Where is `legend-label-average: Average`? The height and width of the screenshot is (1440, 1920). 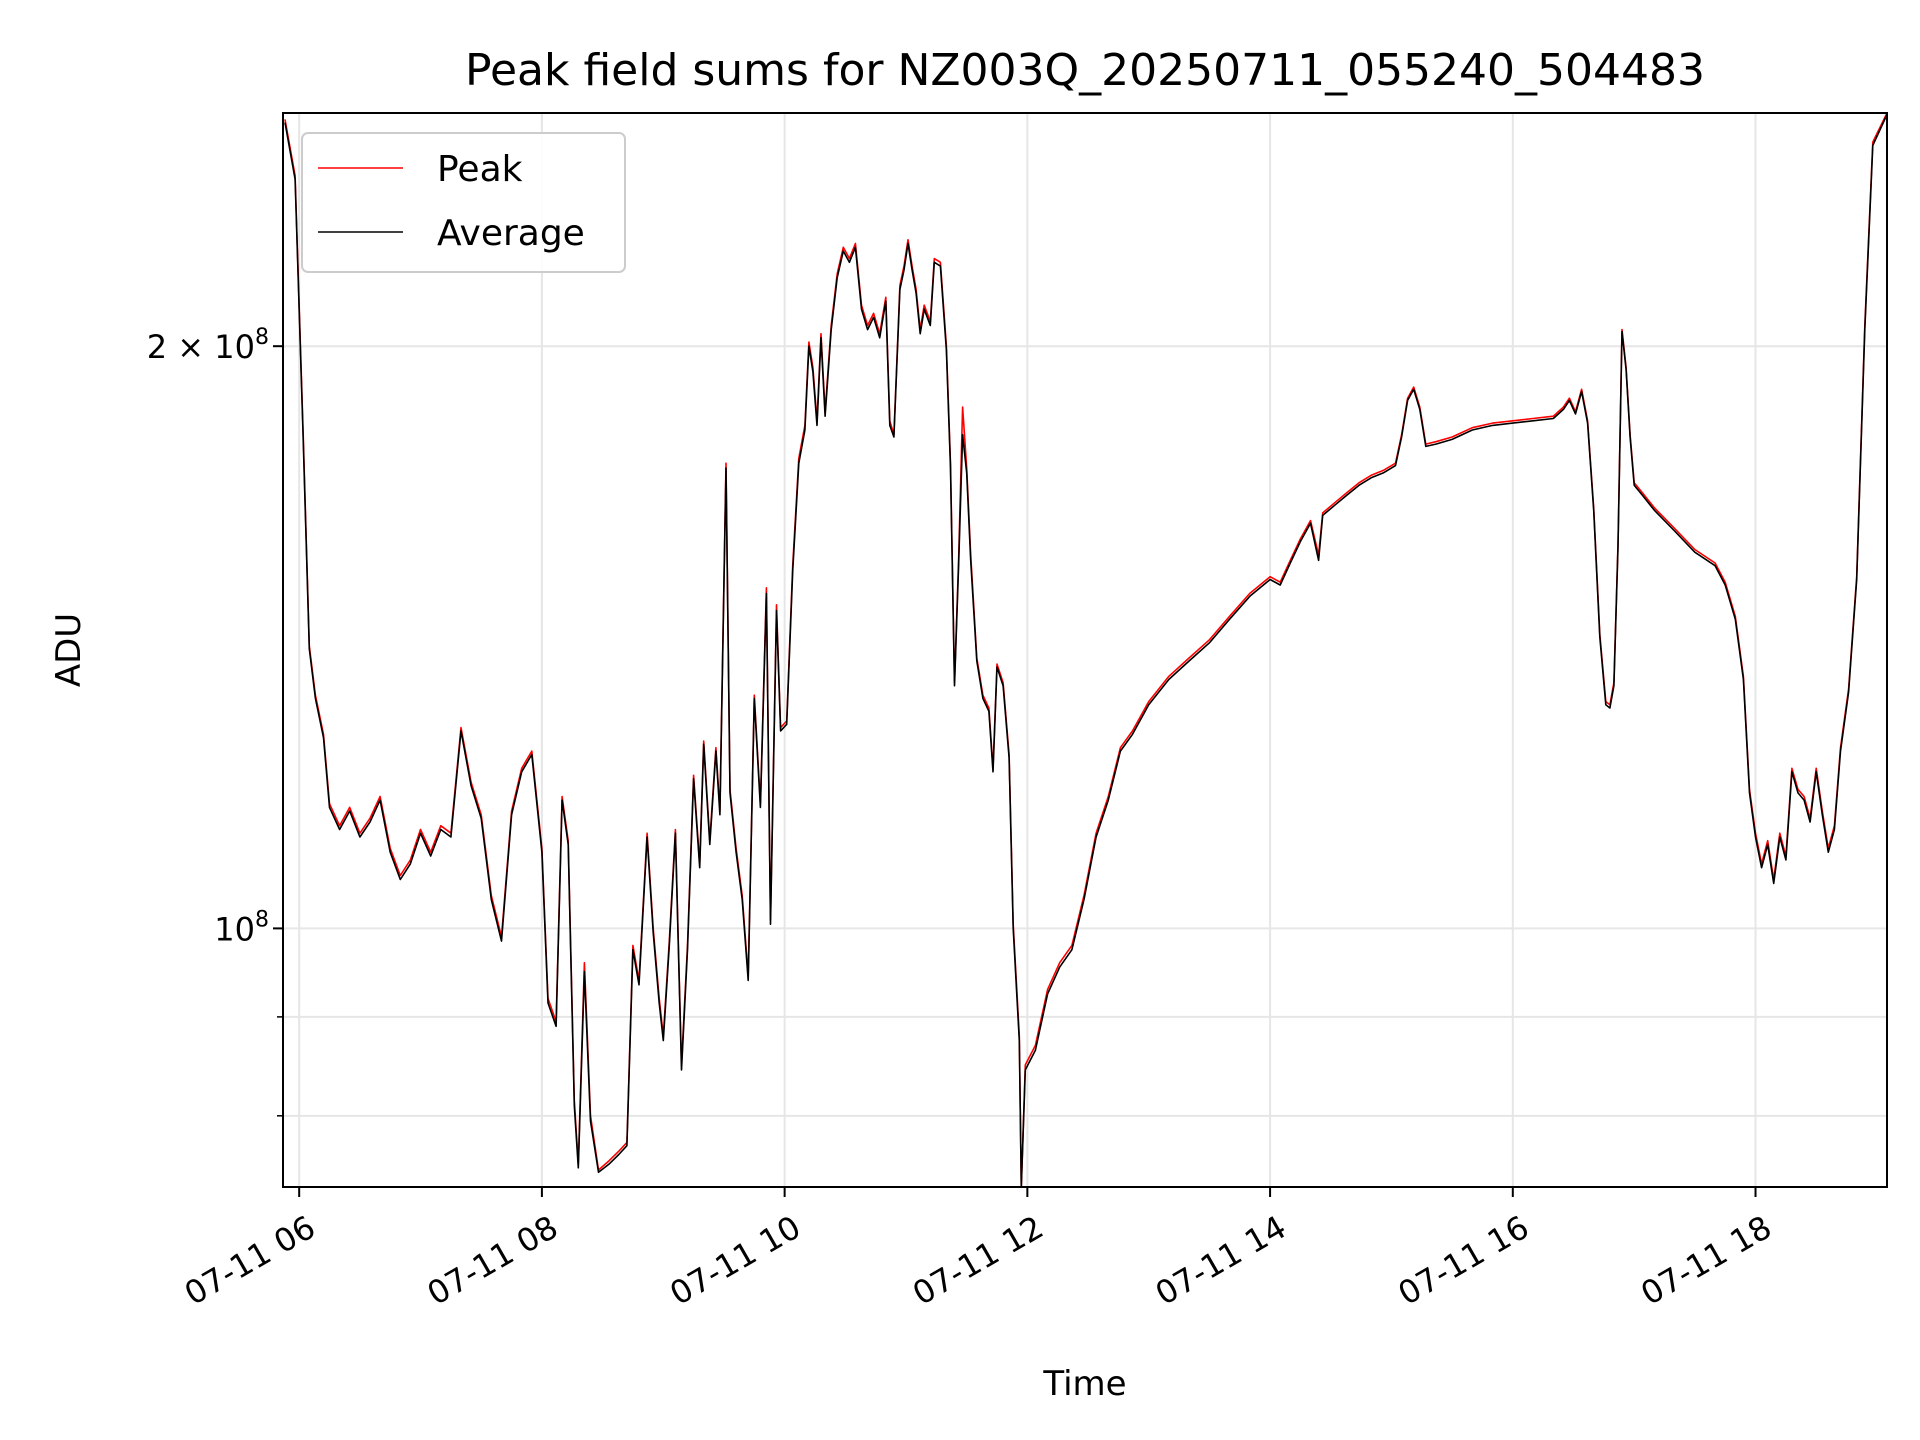
legend-label-average: Average is located at coordinates (511, 233).